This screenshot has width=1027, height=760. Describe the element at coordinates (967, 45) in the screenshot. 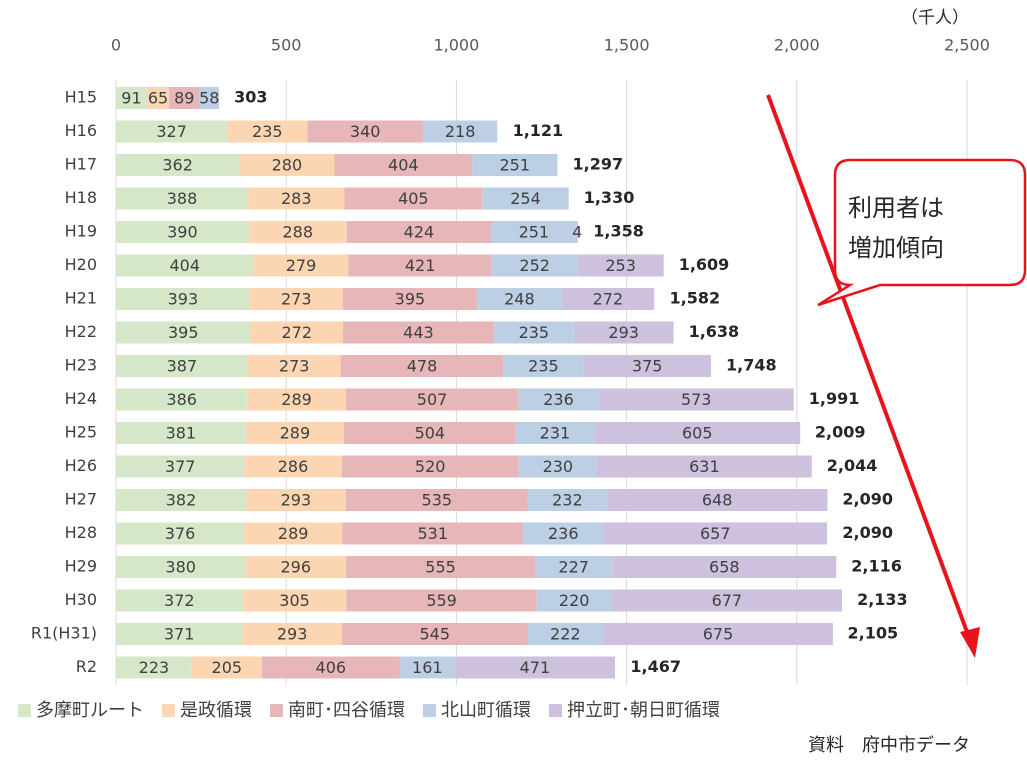

I see `x-tick-label: 2,500` at that location.